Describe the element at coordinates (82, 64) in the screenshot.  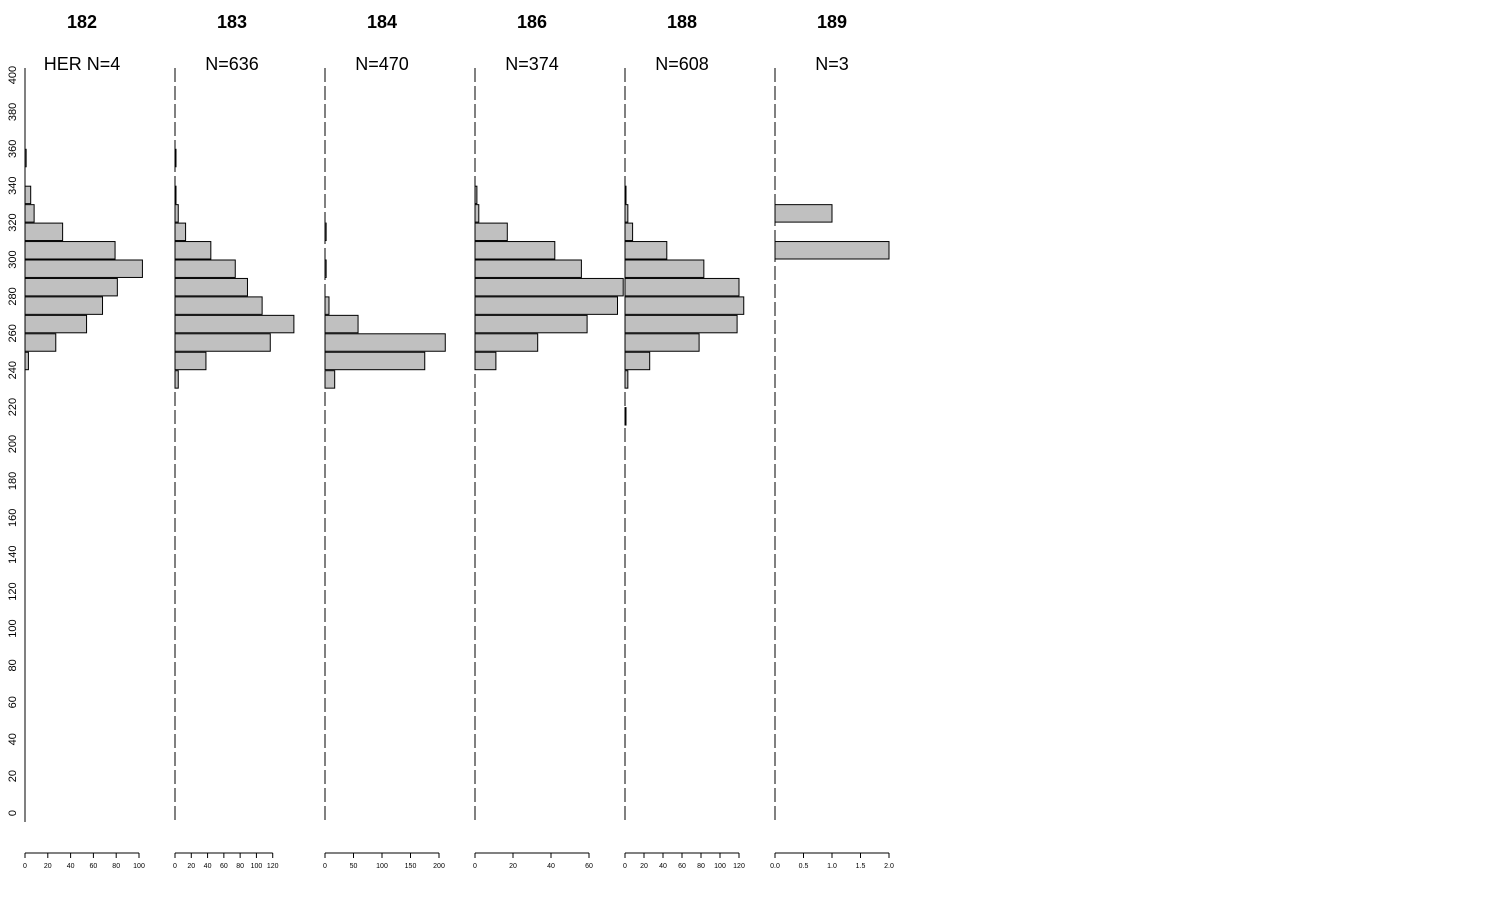
I see `panel-subtitle: HER N=4` at that location.